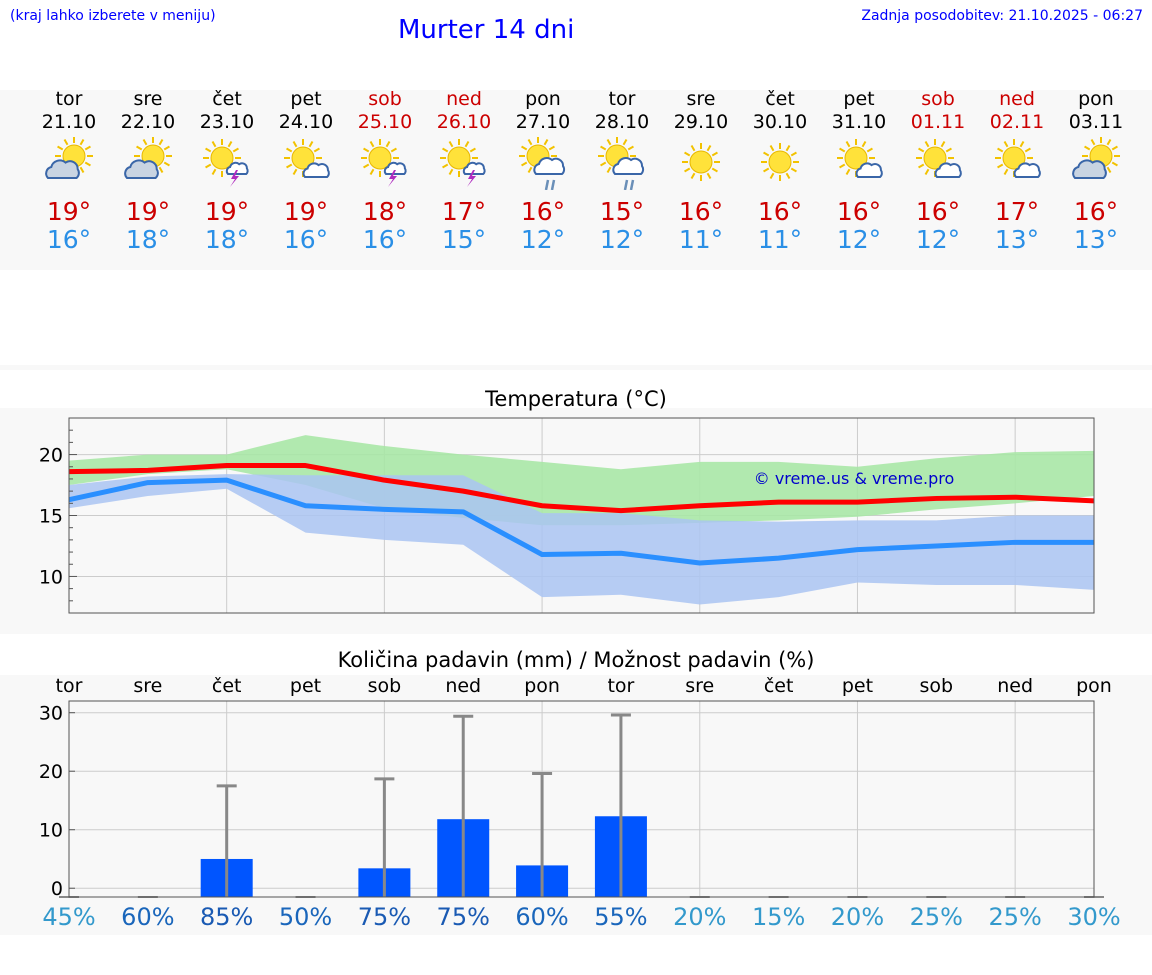  I want to click on precip-tick-label: 30, so click(51, 714).